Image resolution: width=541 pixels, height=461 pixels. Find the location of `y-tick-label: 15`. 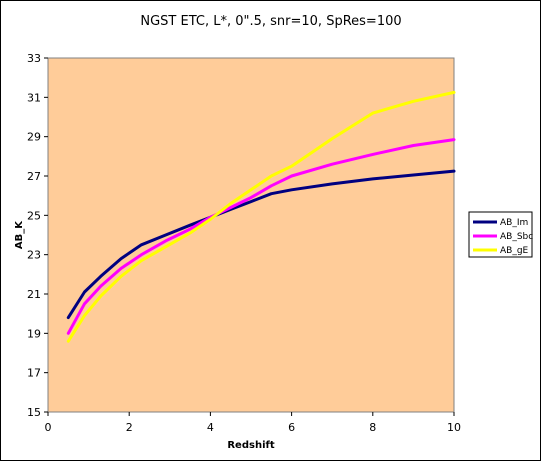

y-tick-label: 15 is located at coordinates (34, 412).